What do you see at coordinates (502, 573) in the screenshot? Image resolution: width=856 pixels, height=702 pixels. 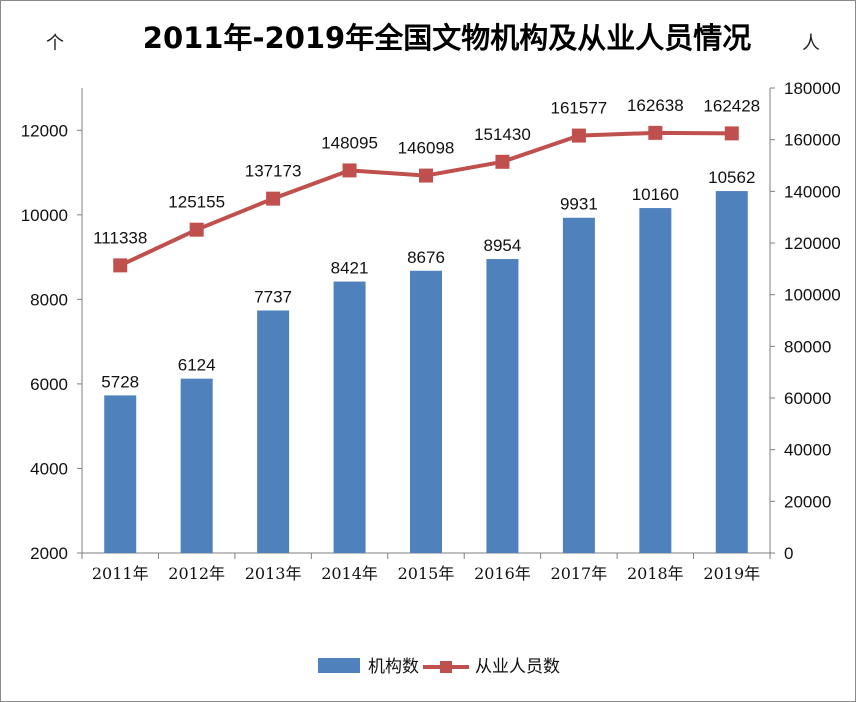 I see `x-axis-tick-label: 2016年` at bounding box center [502, 573].